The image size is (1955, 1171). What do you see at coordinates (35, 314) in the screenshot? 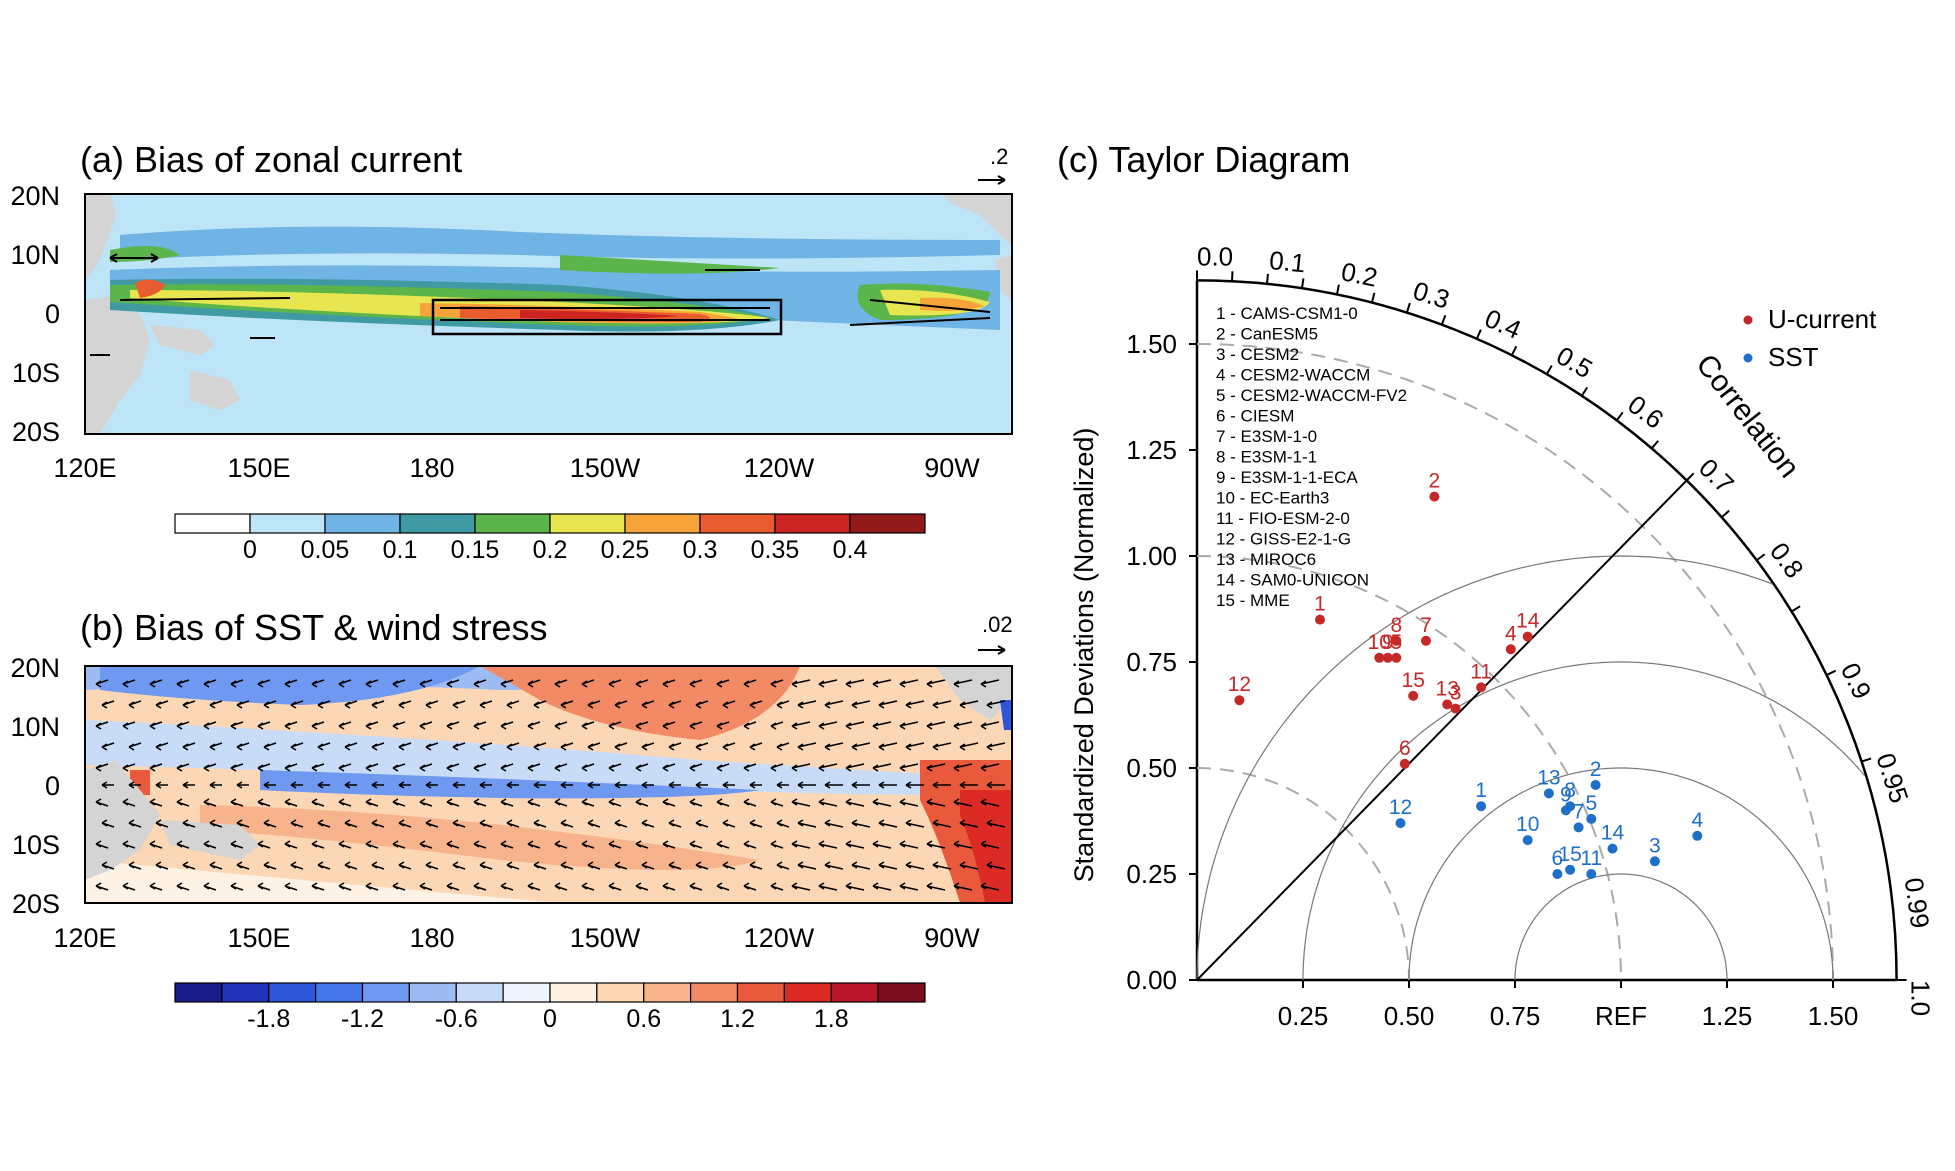
I see `panel-a-lat-labels: 20N 10N 0 10S 20S` at bounding box center [35, 314].